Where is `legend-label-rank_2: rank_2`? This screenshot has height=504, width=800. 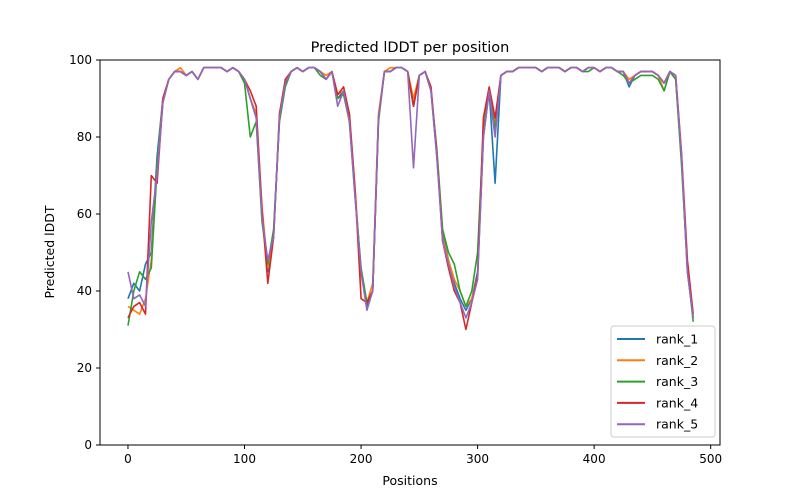
legend-label-rank_2: rank_2 is located at coordinates (677, 360).